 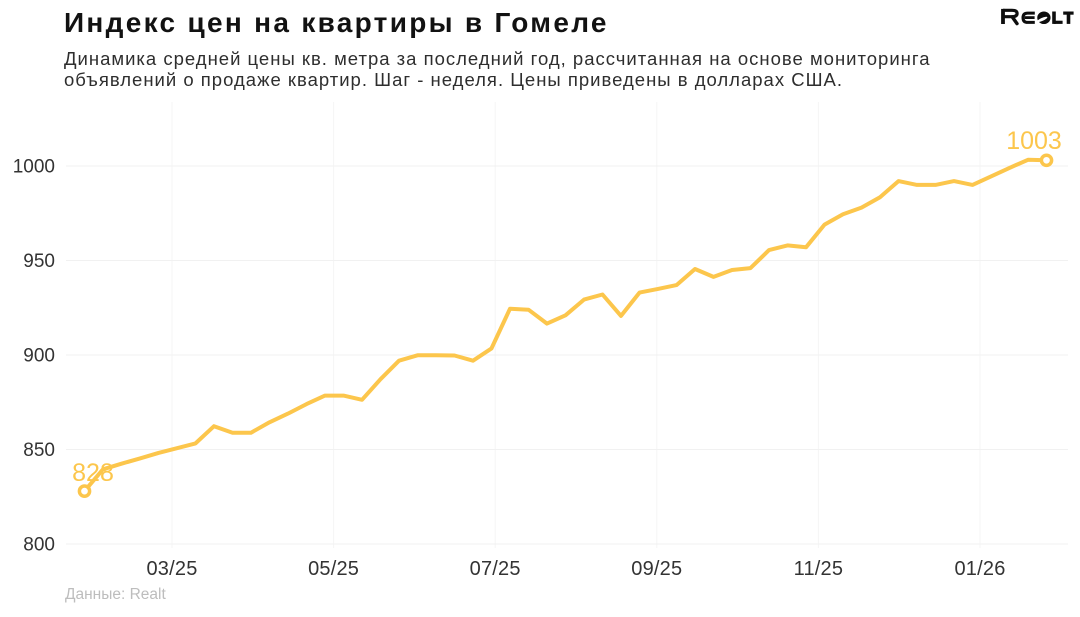 I want to click on svg-text: 828, so click(x=93, y=473).